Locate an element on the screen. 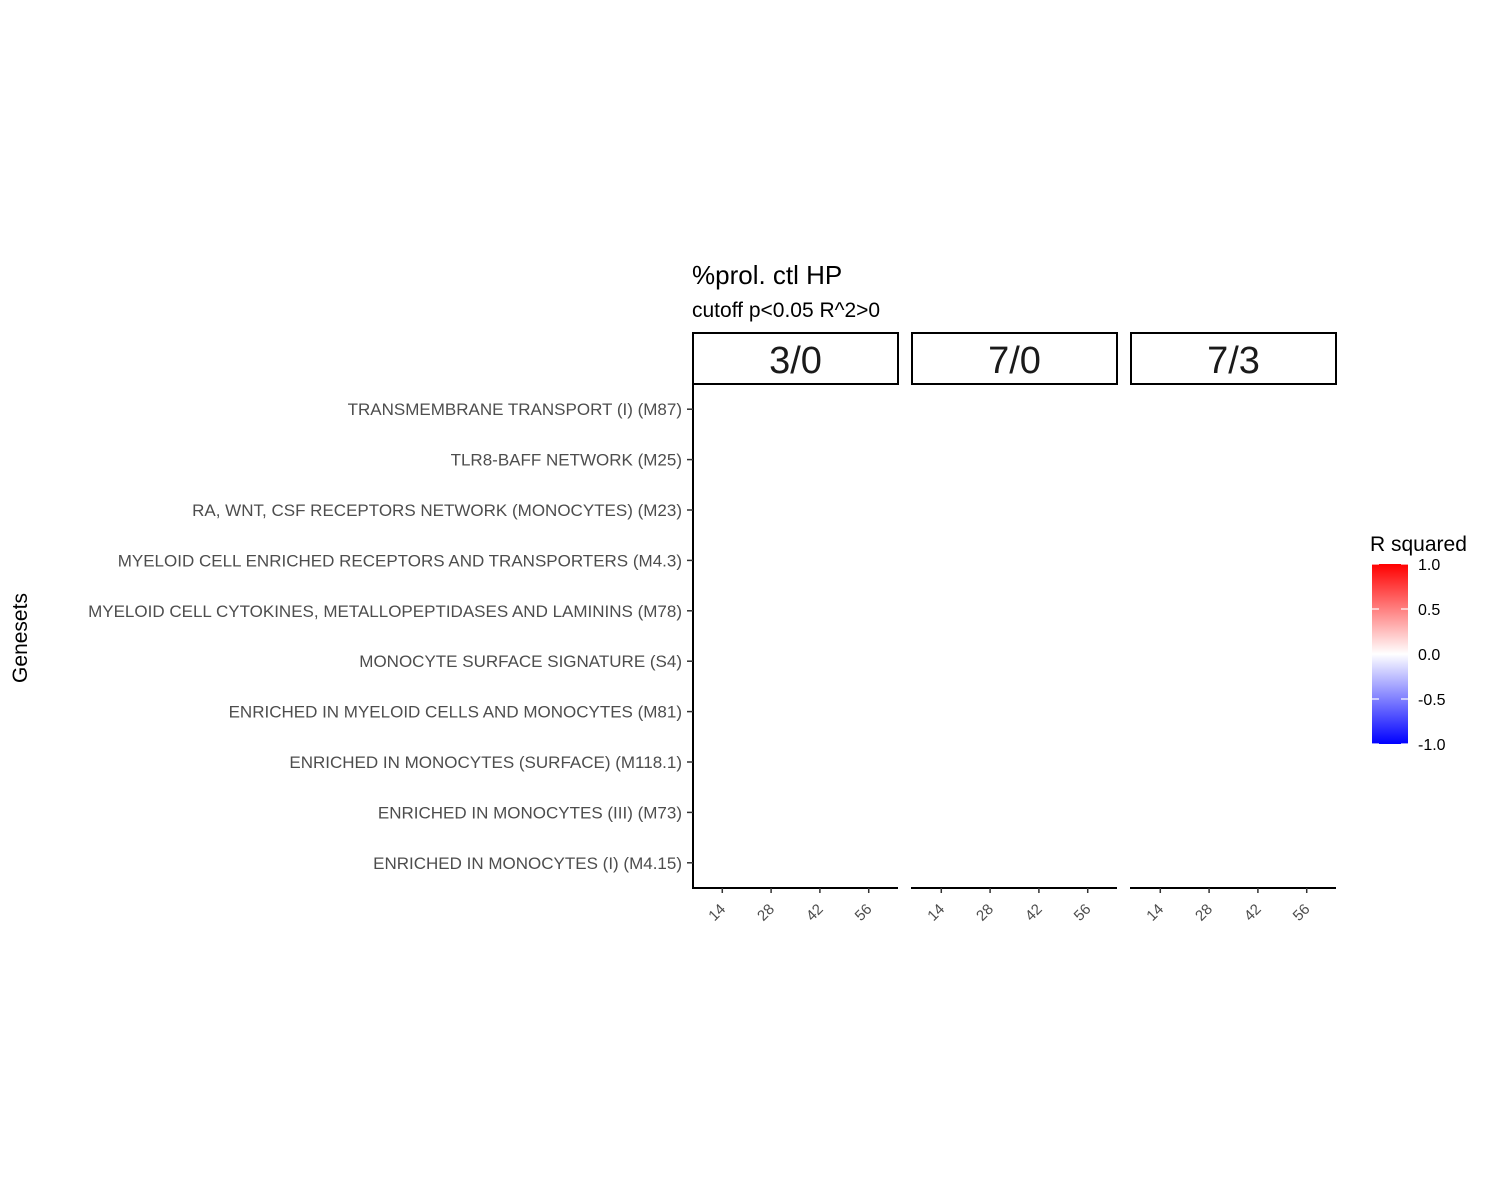 The height and width of the screenshot is (1200, 1500). facet-panel: 7/0 14 28 42 56 is located at coordinates (1014, 628).